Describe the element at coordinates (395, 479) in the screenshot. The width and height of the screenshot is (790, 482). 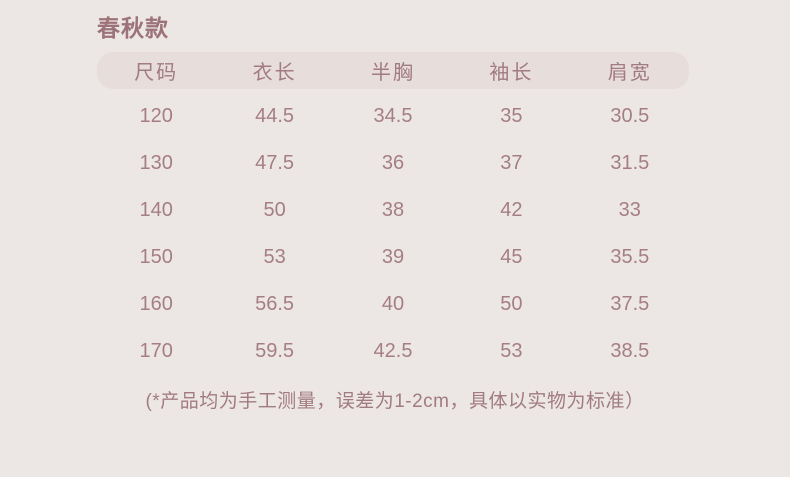
I see `section-divider` at that location.